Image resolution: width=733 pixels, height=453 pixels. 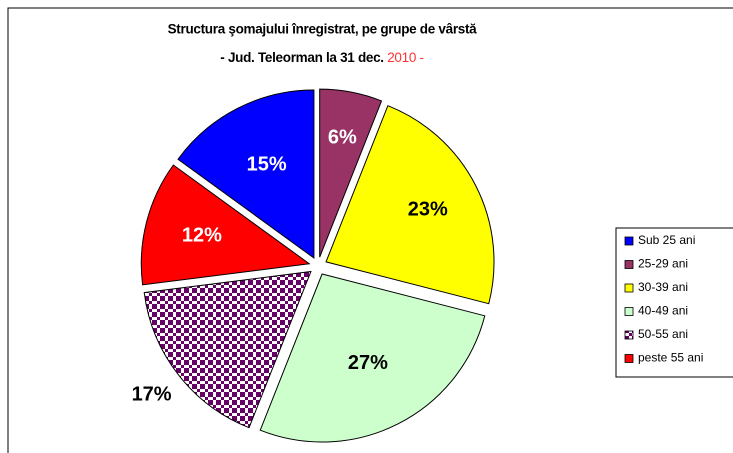 I want to click on legend-box, so click(x=674, y=302).